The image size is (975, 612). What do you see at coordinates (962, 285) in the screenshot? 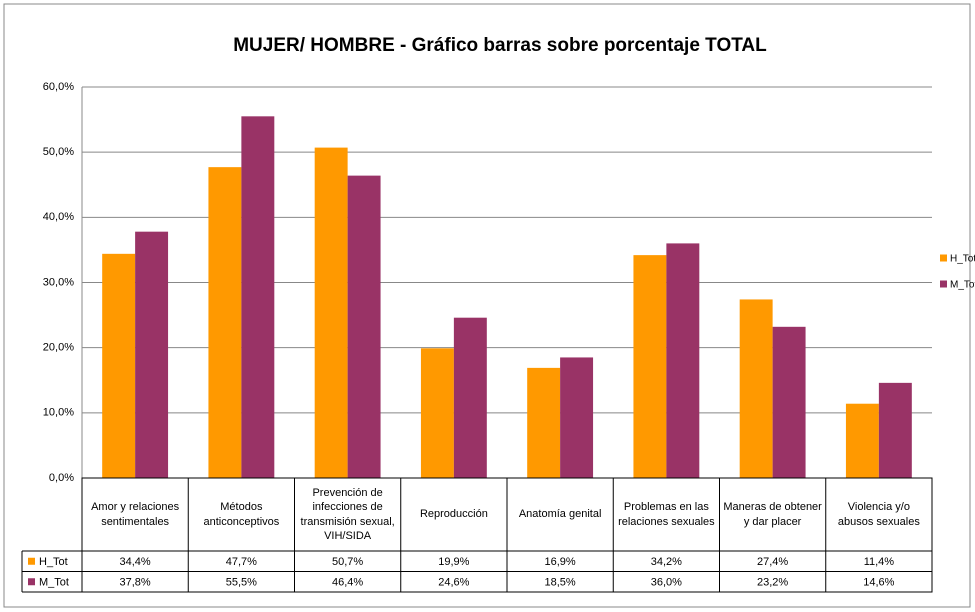
I see `legend-label: M_Tot` at bounding box center [962, 285].